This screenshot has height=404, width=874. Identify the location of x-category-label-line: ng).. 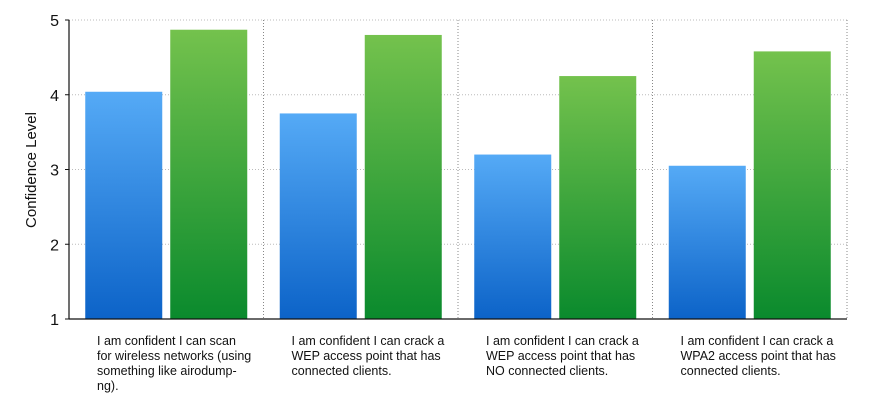
(108, 386).